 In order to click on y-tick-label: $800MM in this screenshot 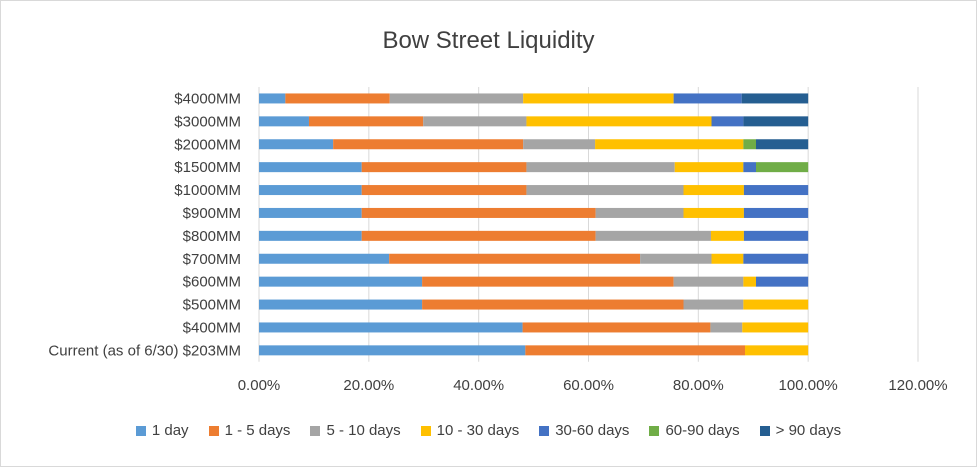, I will do `click(212, 236)`.